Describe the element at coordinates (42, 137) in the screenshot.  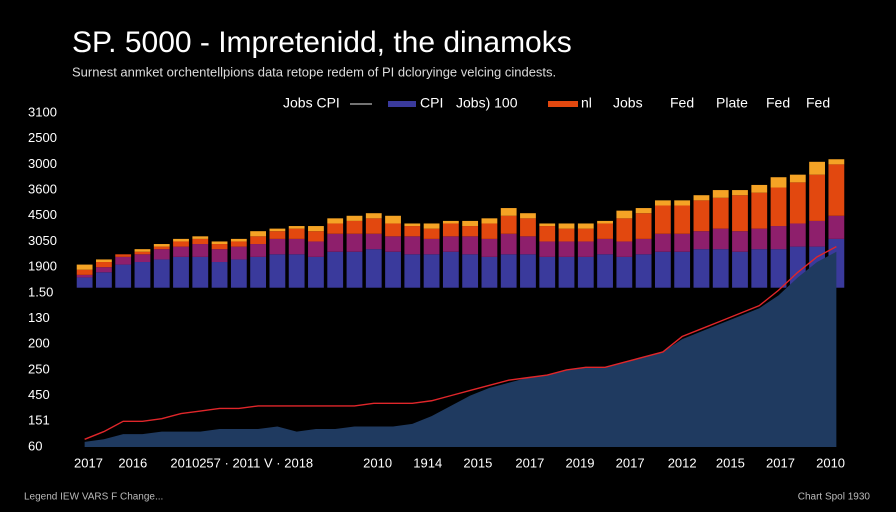
I see `y-tick-label: 2500` at that location.